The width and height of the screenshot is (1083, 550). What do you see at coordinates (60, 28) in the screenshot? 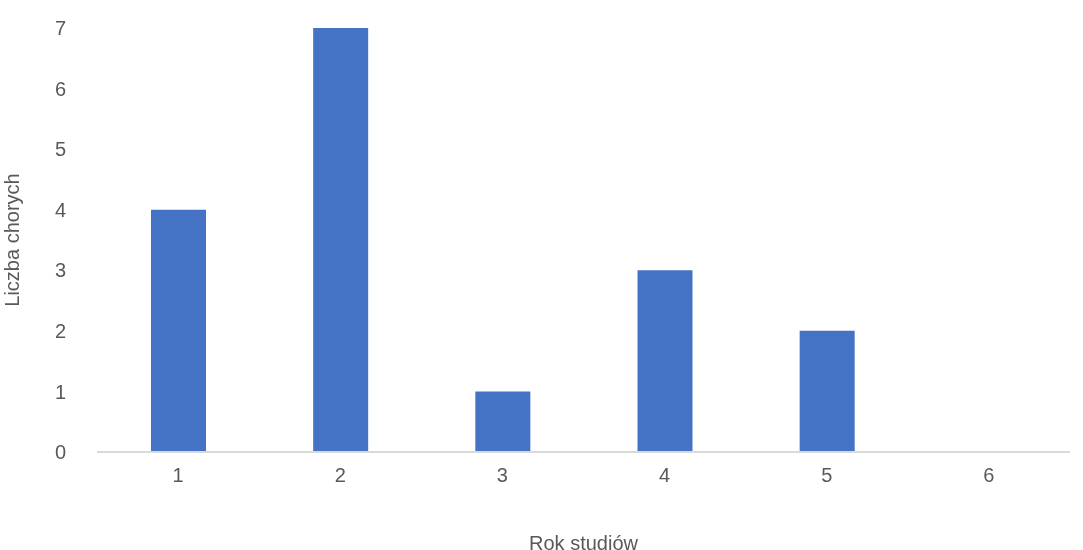
I see `y-tick-label: 7` at bounding box center [60, 28].